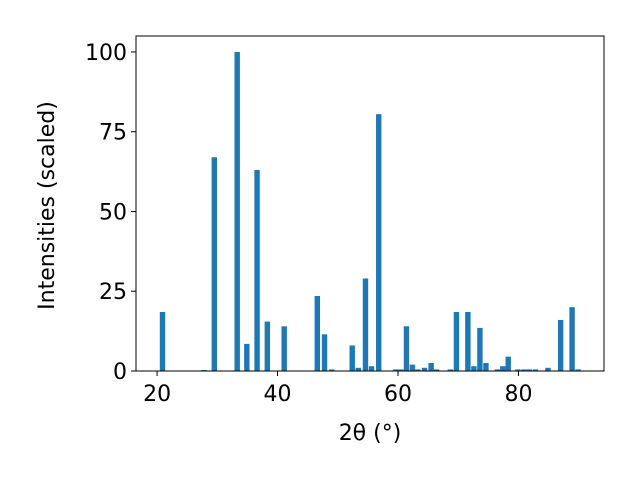 The width and height of the screenshot is (640, 480). I want to click on y-tick-label: 50, so click(113, 212).